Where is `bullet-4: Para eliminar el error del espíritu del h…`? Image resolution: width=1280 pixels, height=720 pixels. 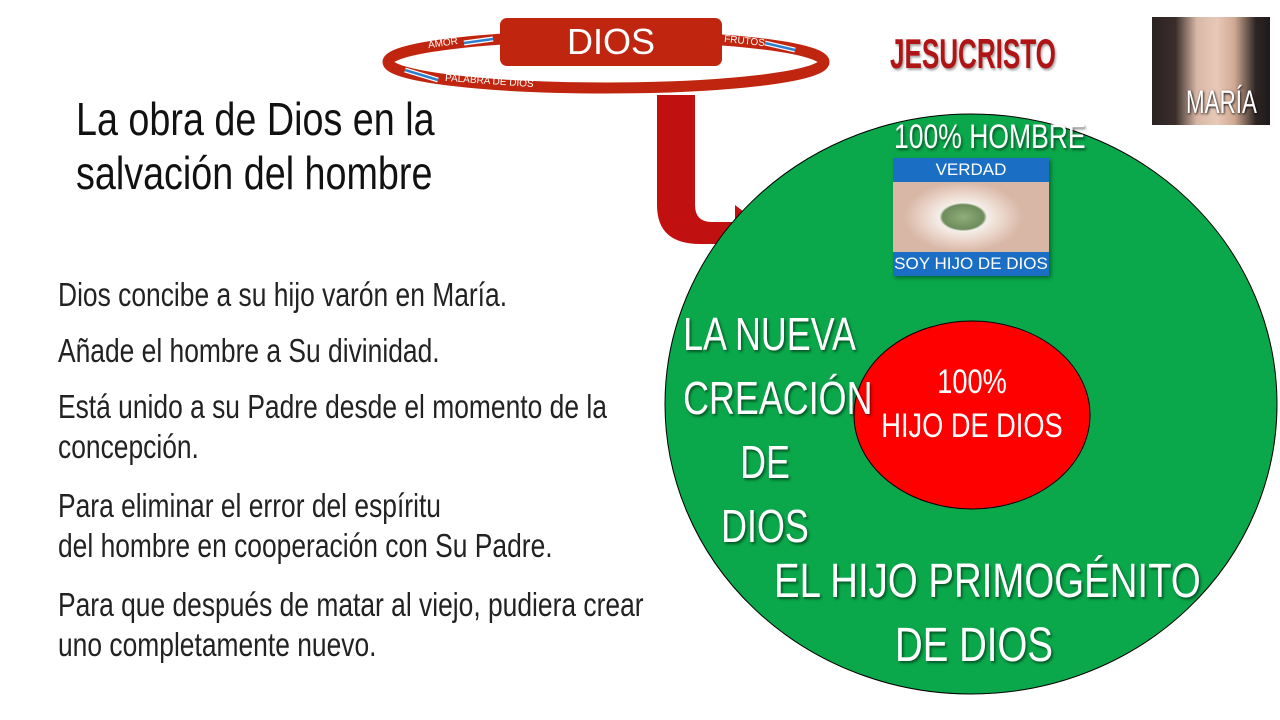 bullet-4: Para eliminar el error del espíritu del h… is located at coordinates (305, 526).